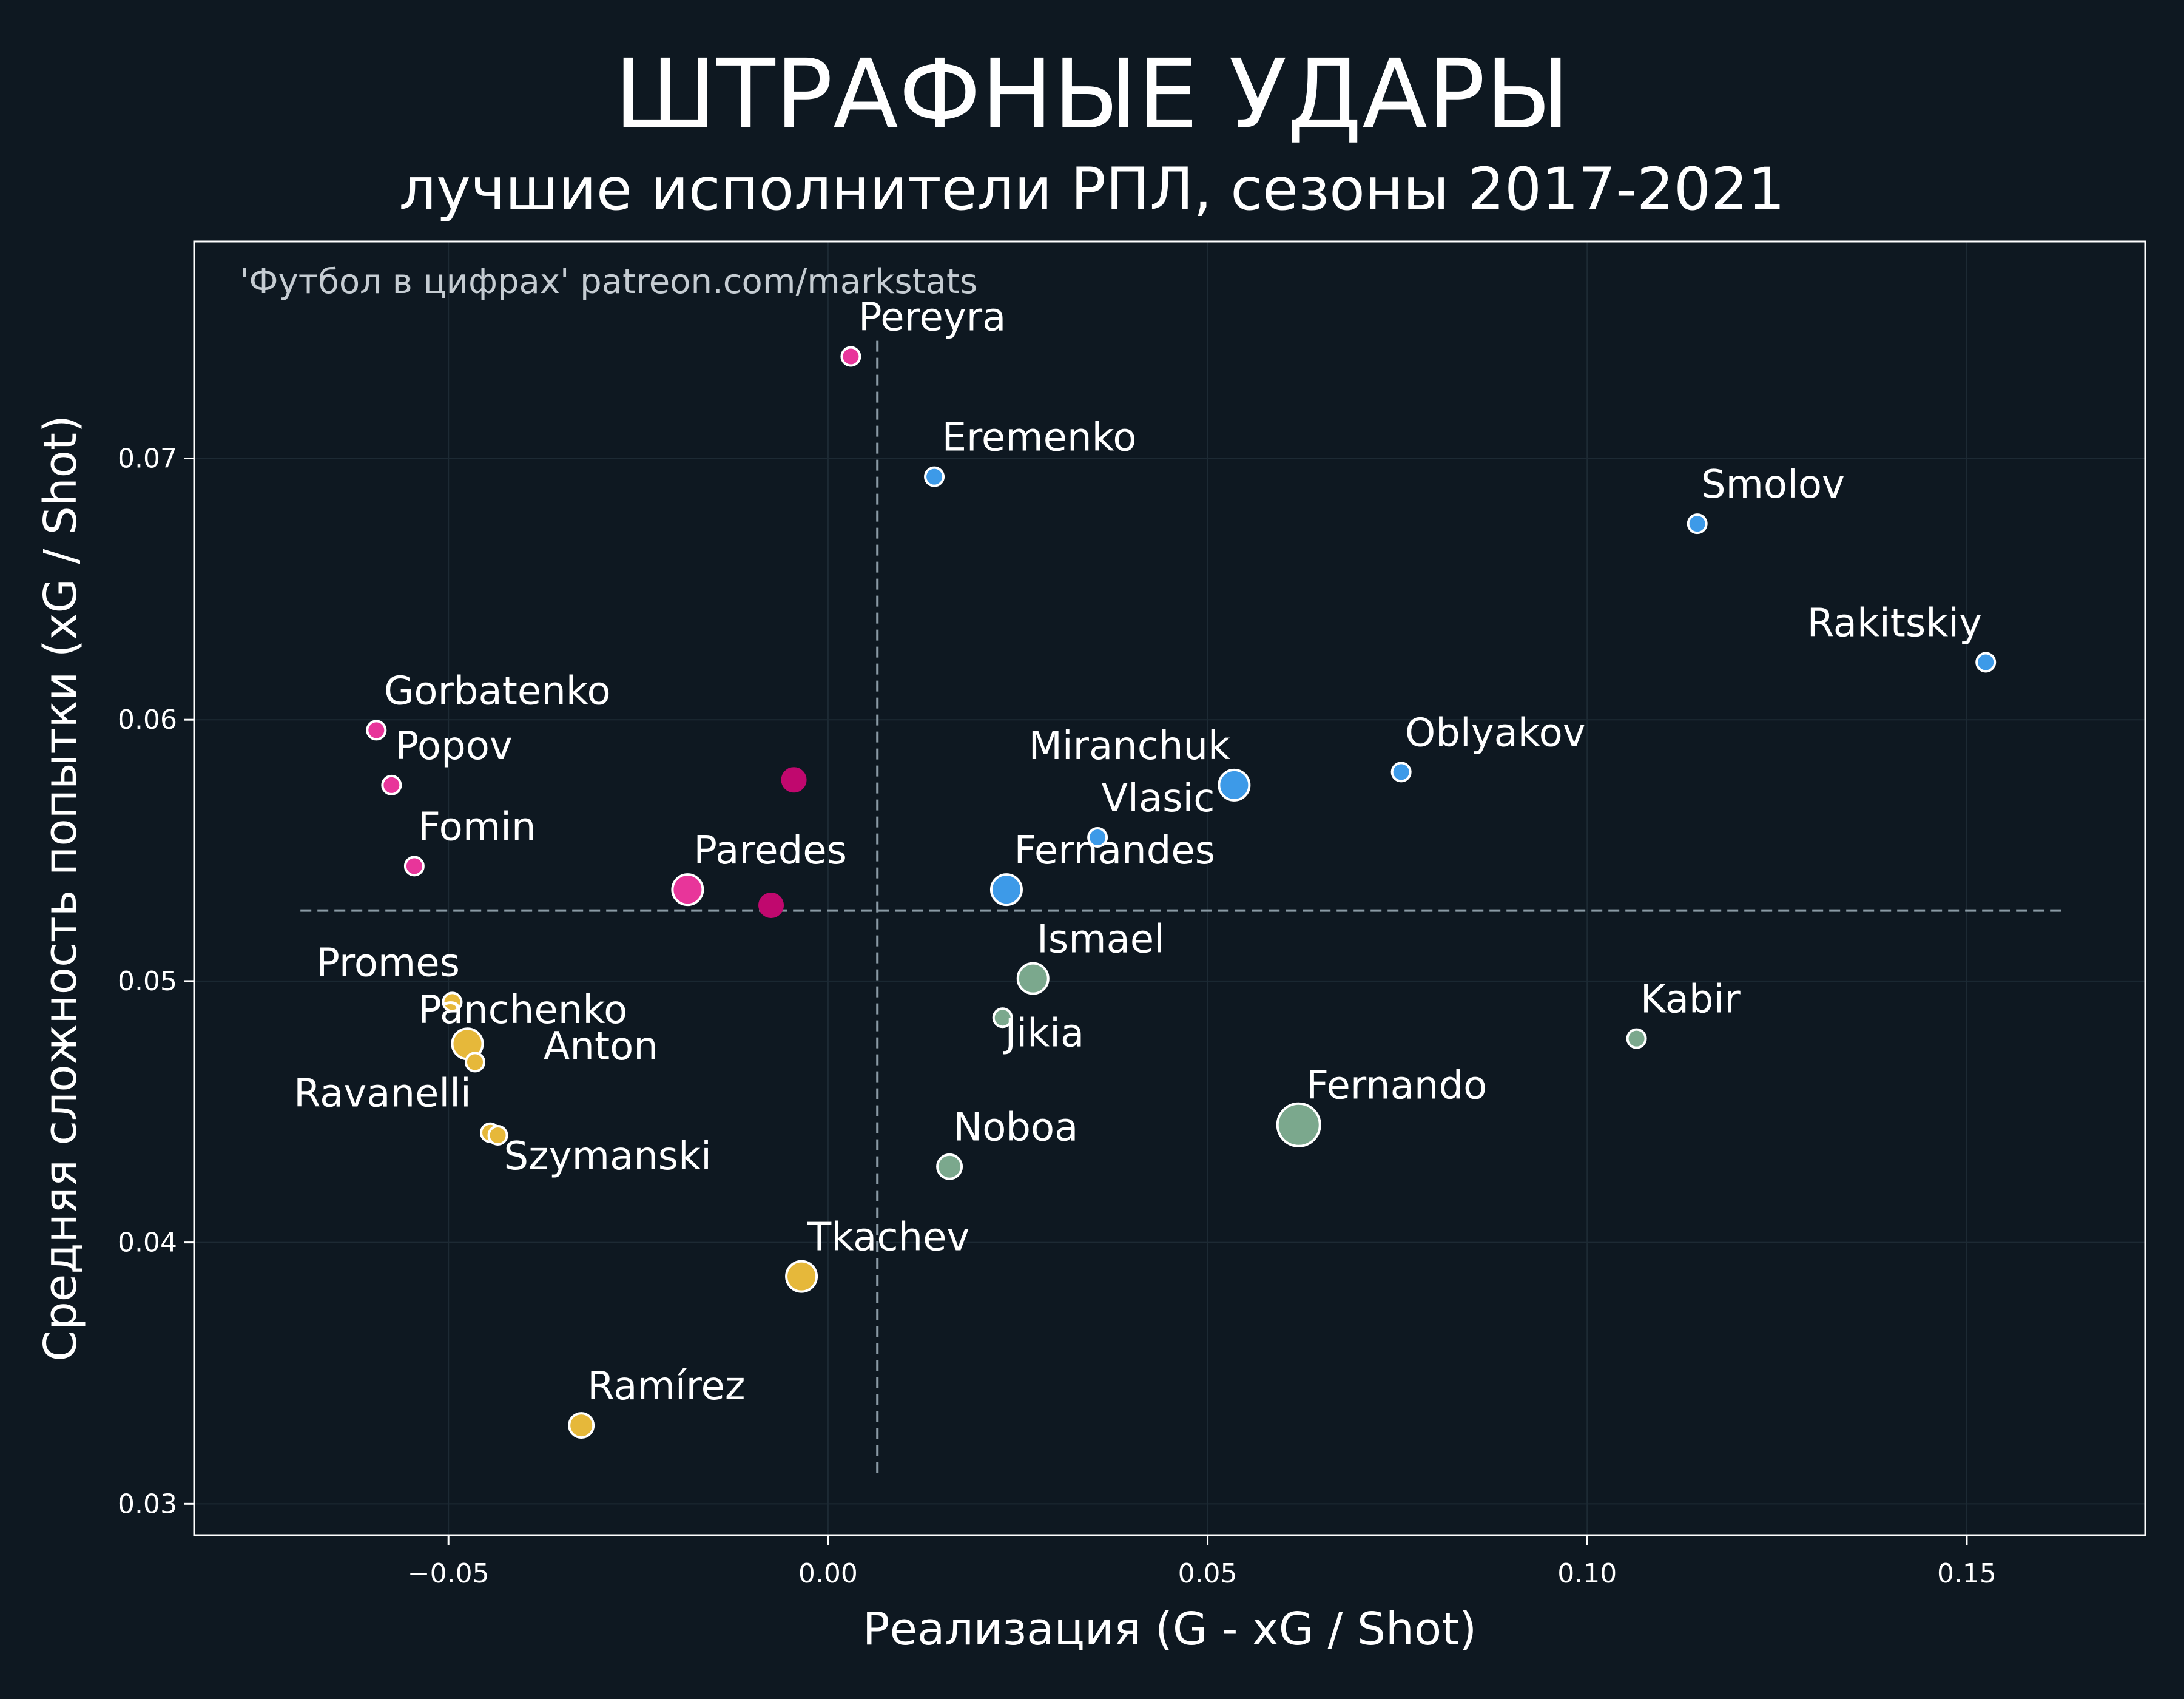 The image size is (2184, 1699). What do you see at coordinates (147, 1503) in the screenshot?
I see `y-tick-label: 0.03` at bounding box center [147, 1503].